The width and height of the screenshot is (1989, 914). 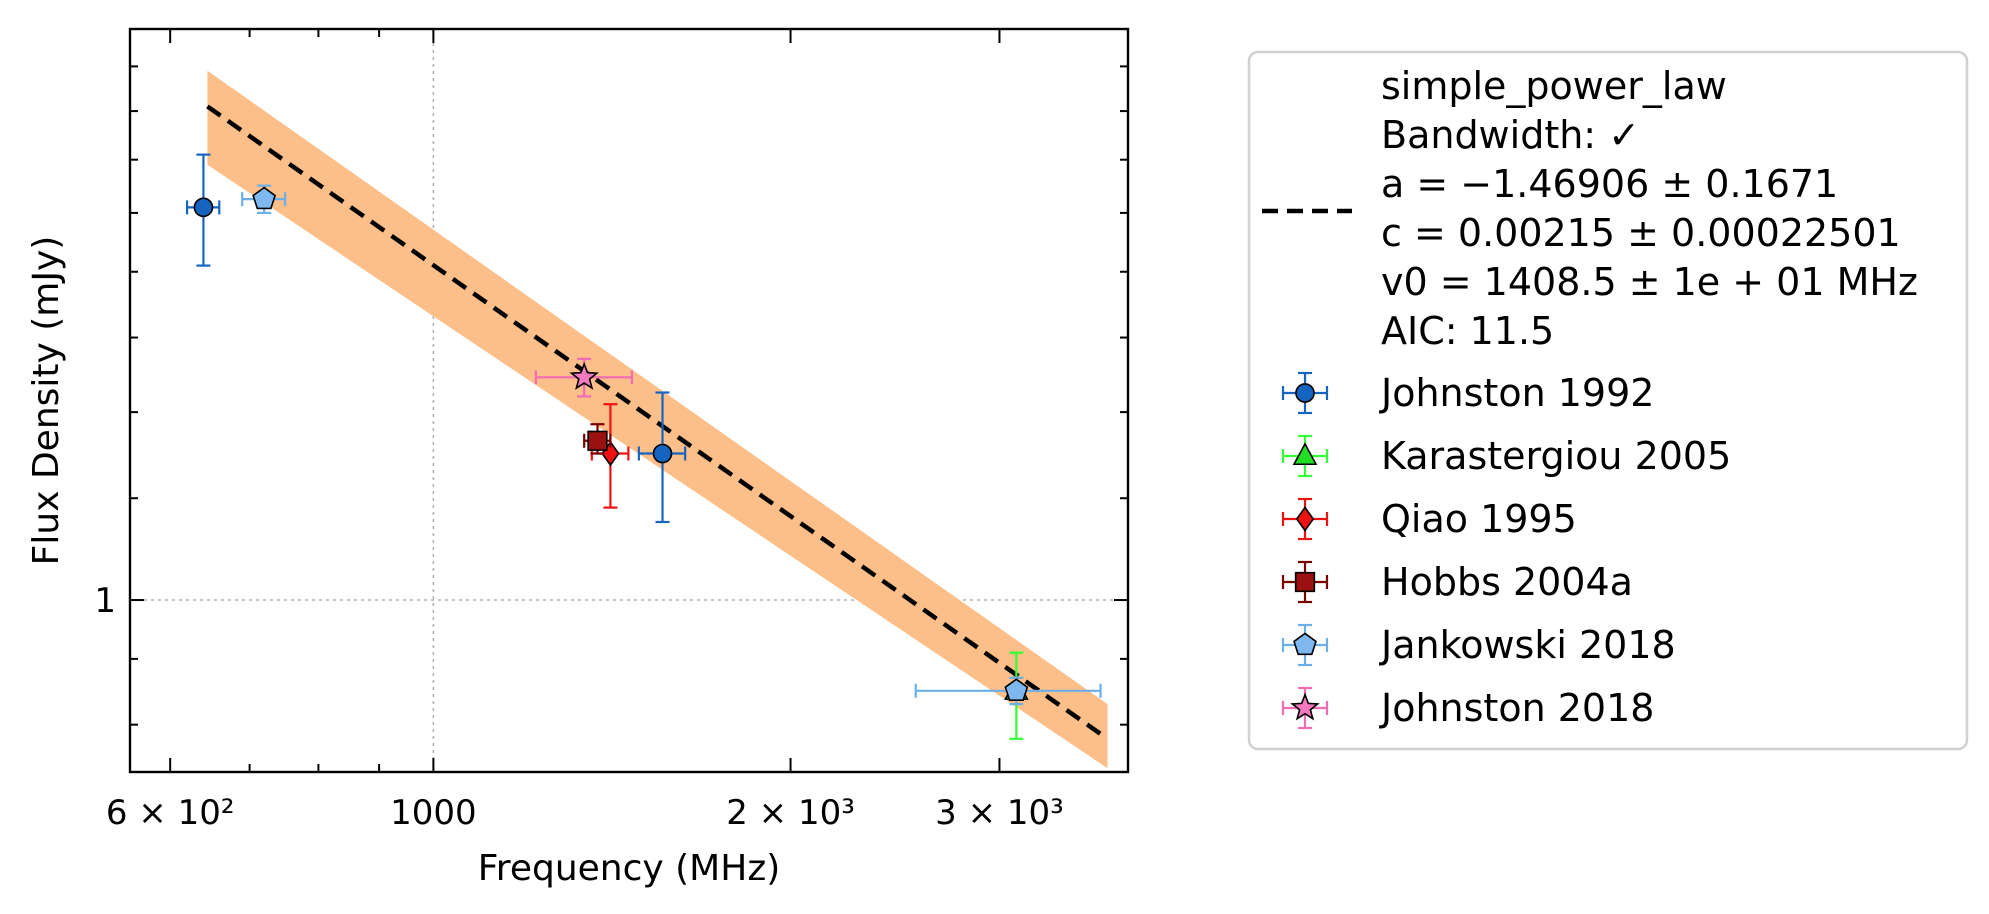 I want to click on x-tick-label-0: 6 × 10², so click(x=170, y=813).